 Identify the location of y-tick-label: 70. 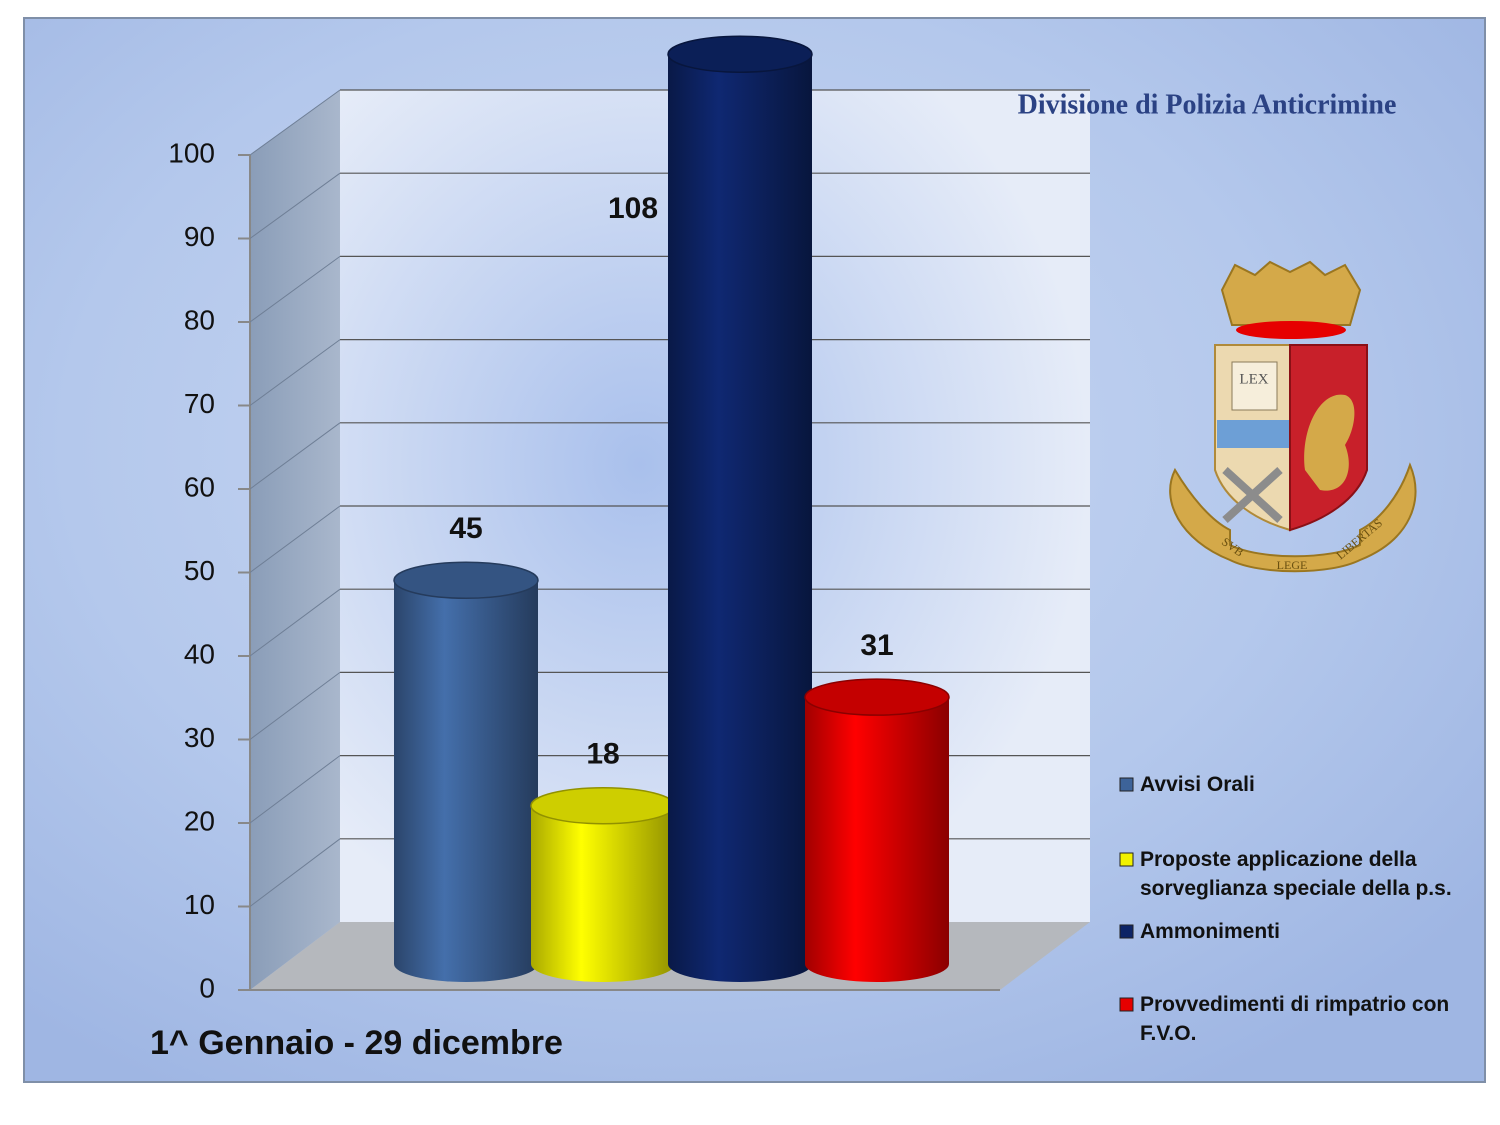
(199, 403).